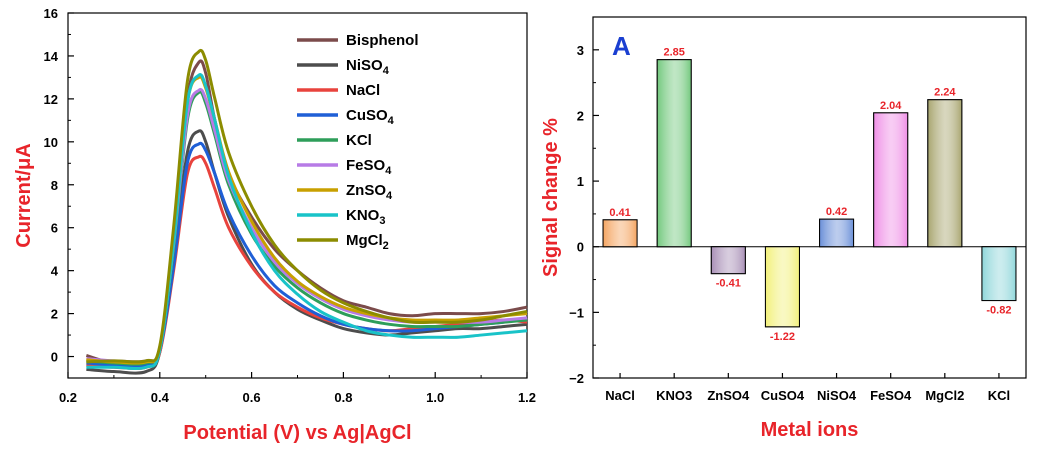 This screenshot has height=452, width=1053. What do you see at coordinates (945, 173) in the screenshot?
I see `bar-shading-mgcl2` at bounding box center [945, 173].